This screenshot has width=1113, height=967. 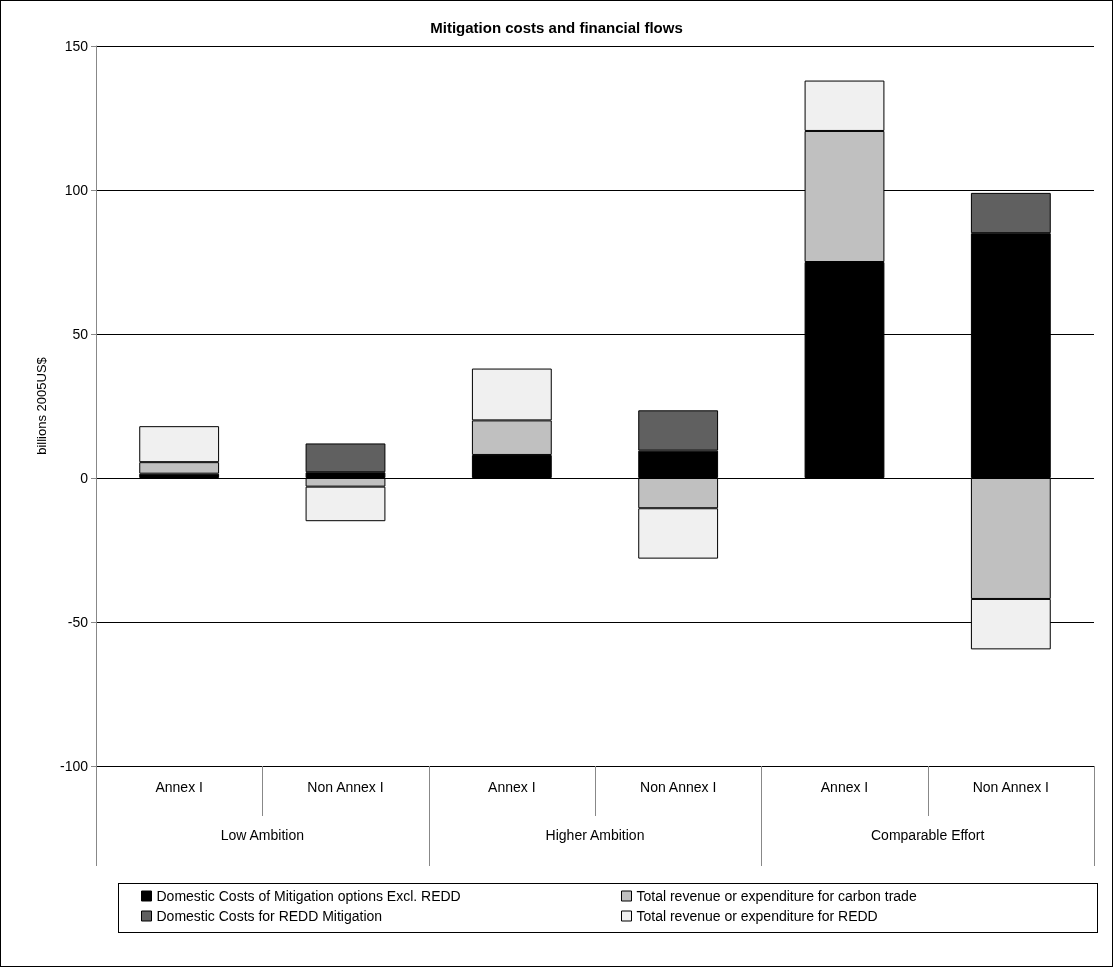 What do you see at coordinates (74, 766) in the screenshot?
I see `y-tick-label: -100` at bounding box center [74, 766].